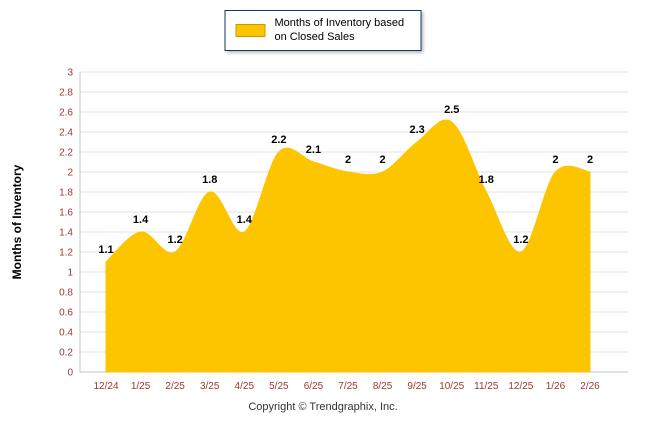  What do you see at coordinates (66, 153) in the screenshot?
I see `y-tick-label: 2.2` at bounding box center [66, 153].